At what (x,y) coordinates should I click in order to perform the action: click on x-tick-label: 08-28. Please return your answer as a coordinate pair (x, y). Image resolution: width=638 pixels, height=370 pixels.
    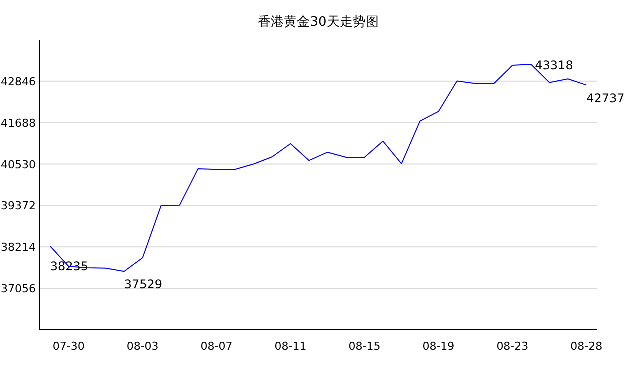
    Looking at the image, I should click on (586, 346).